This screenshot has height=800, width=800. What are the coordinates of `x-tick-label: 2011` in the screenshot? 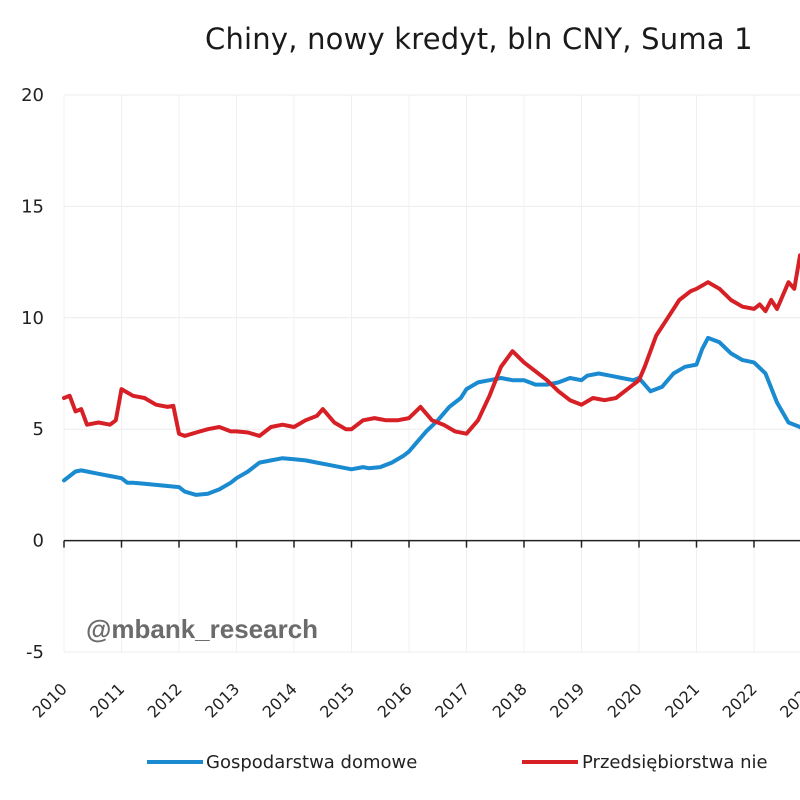 It's located at (107, 700).